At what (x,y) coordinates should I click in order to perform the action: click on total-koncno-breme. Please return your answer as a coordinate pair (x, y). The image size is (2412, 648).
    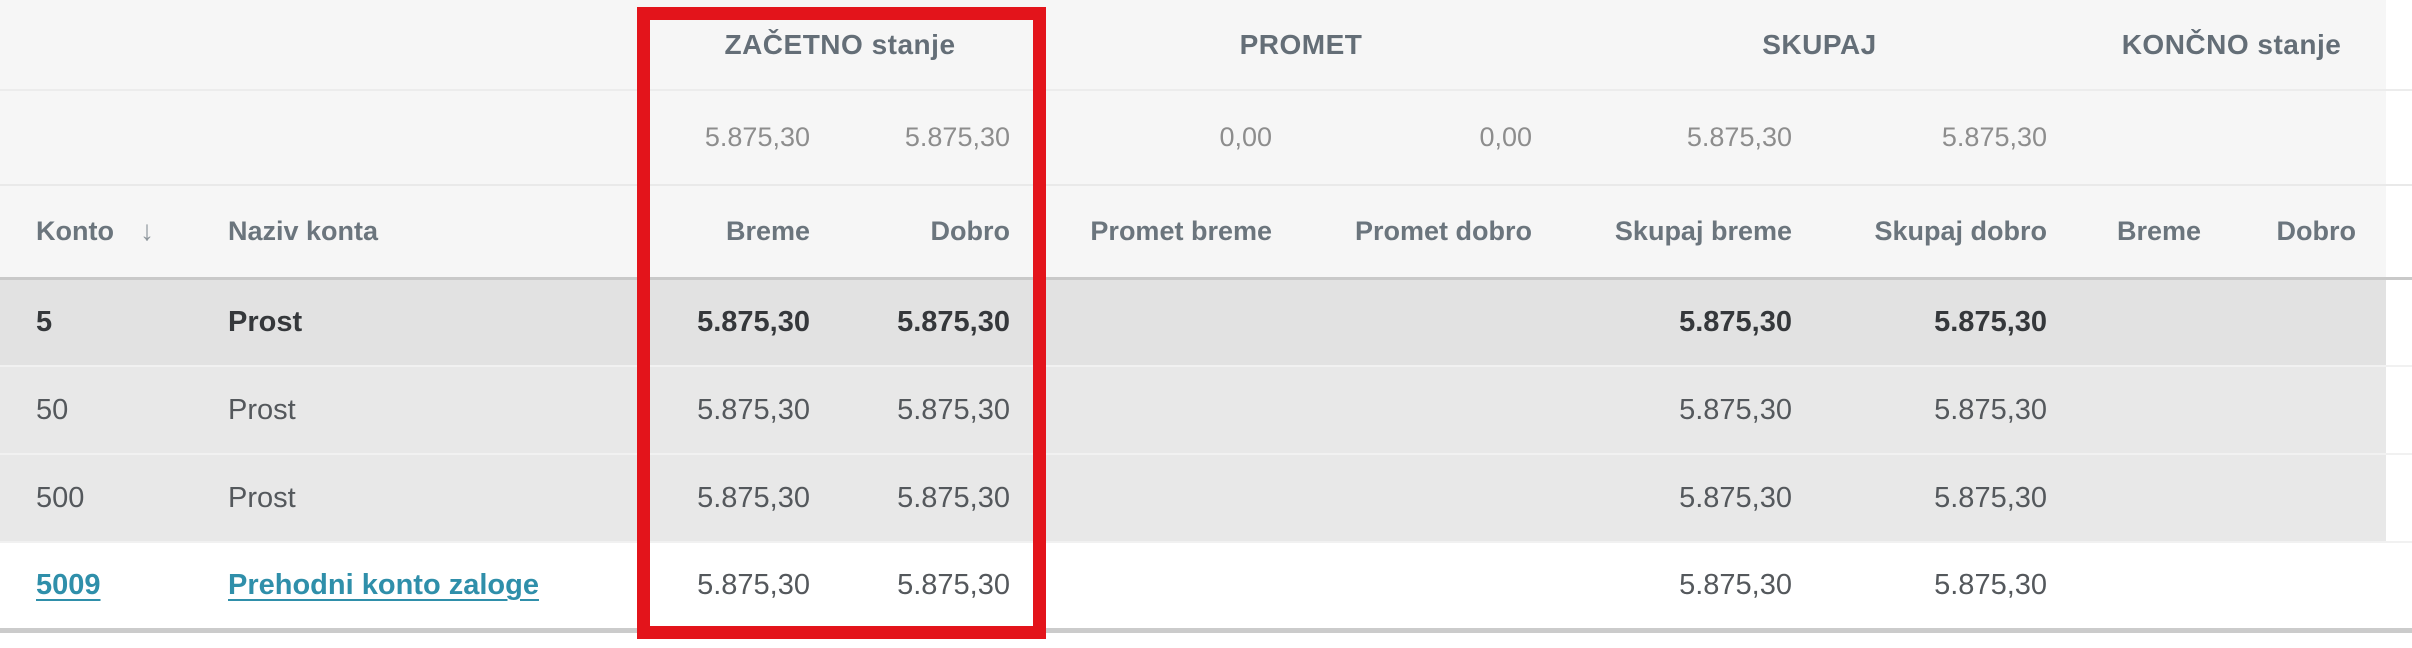
    Looking at the image, I should click on (2154, 138).